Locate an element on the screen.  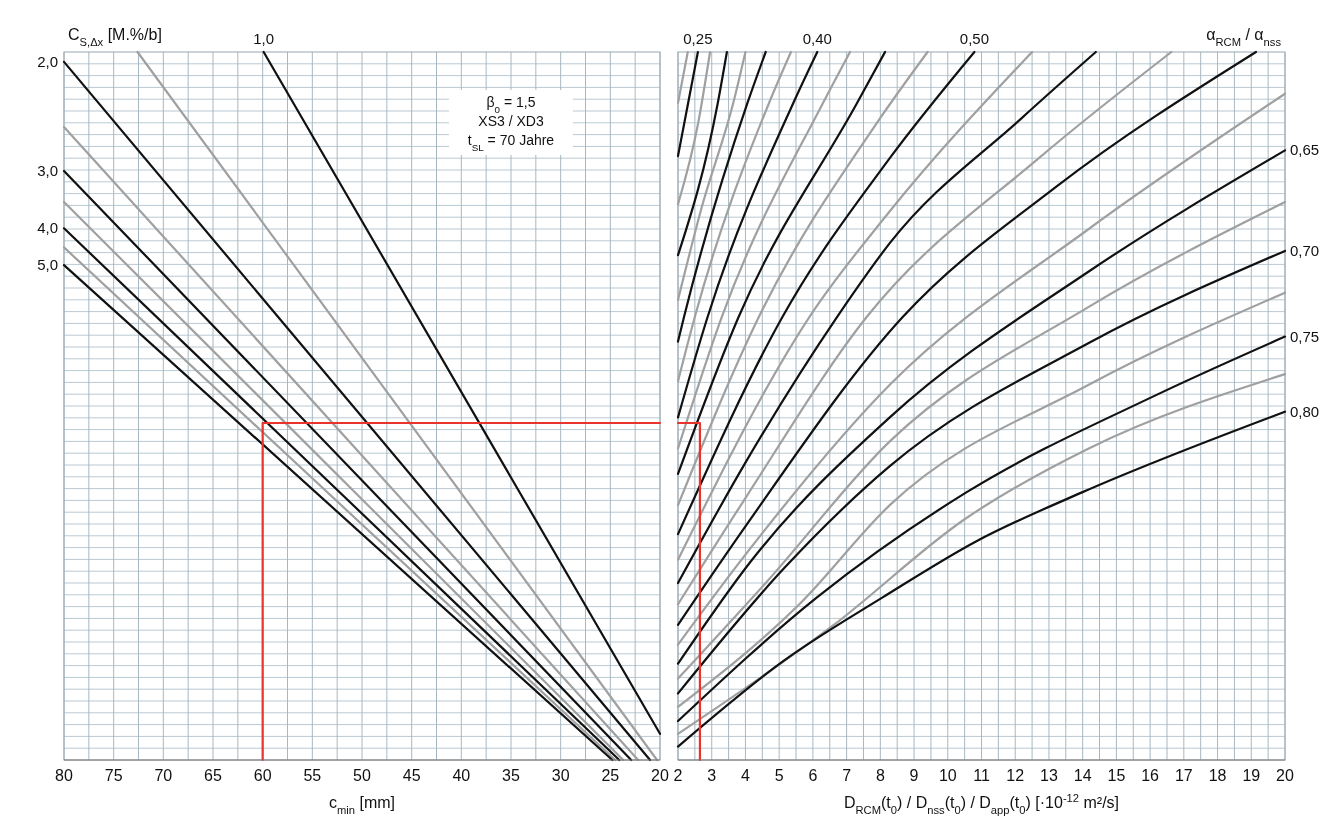
x-tick-label: 2 is located at coordinates (678, 775).